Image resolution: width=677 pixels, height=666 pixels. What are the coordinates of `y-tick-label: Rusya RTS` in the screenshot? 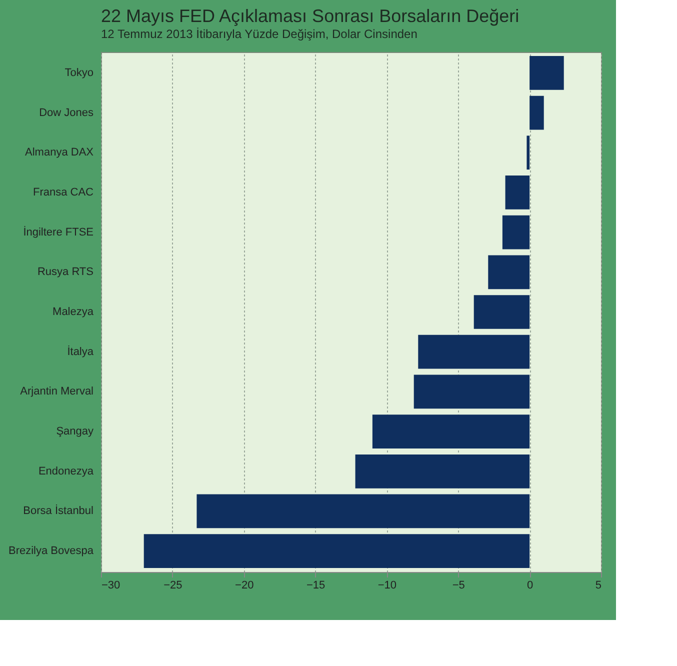 It's located at (65, 272).